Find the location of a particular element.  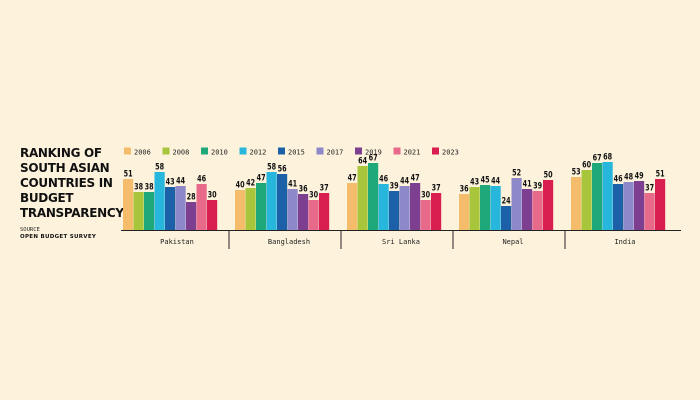

bar-india-2019 is located at coordinates (639, 205).